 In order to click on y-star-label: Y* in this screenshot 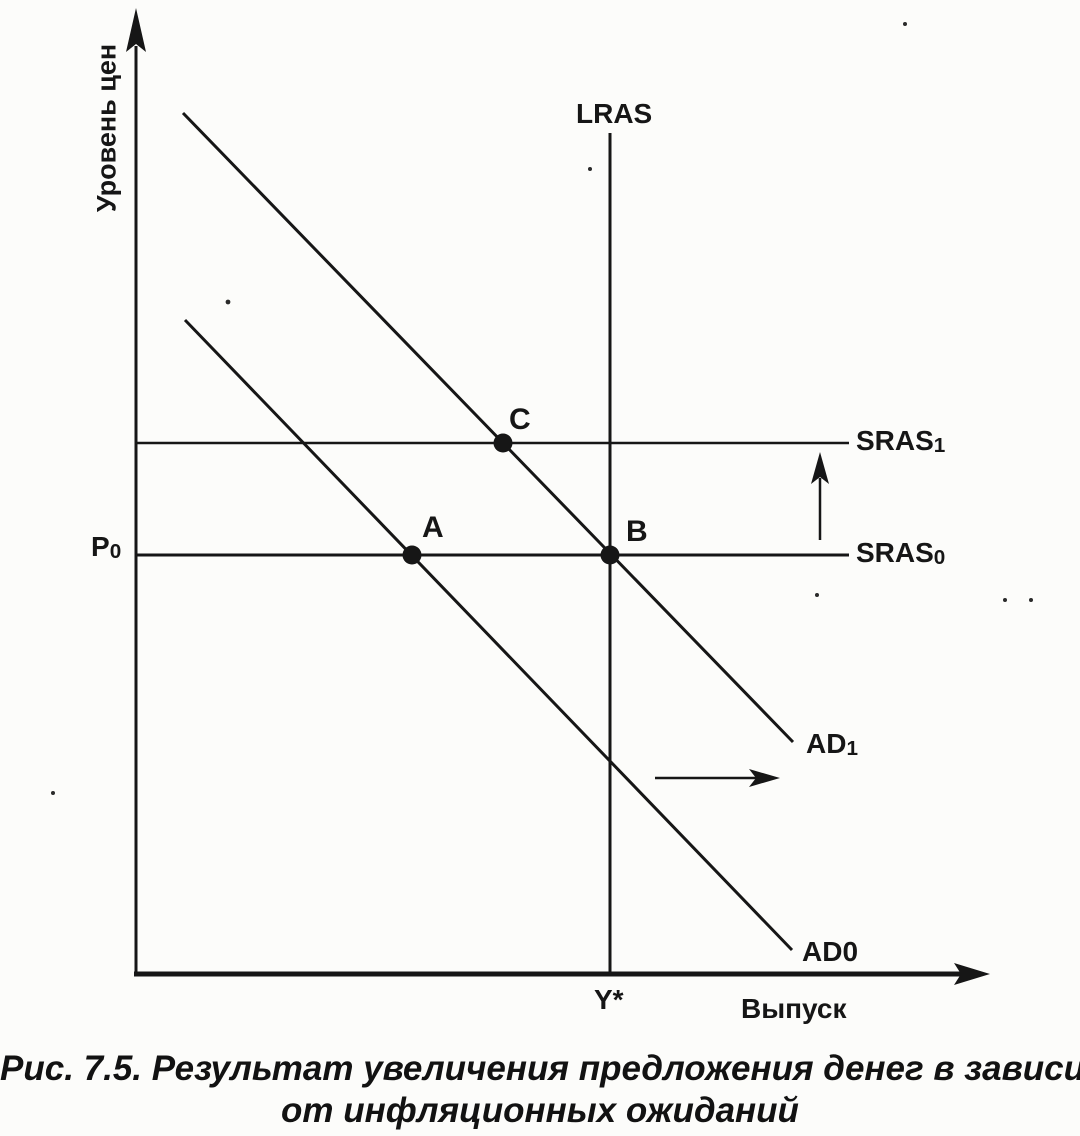, I will do `click(609, 999)`.